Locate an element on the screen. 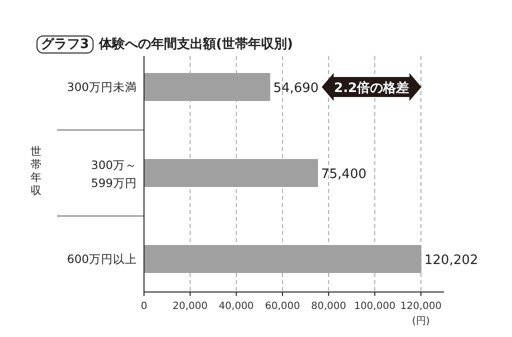  y-axis-title: 世帯年収 is located at coordinates (36, 171).